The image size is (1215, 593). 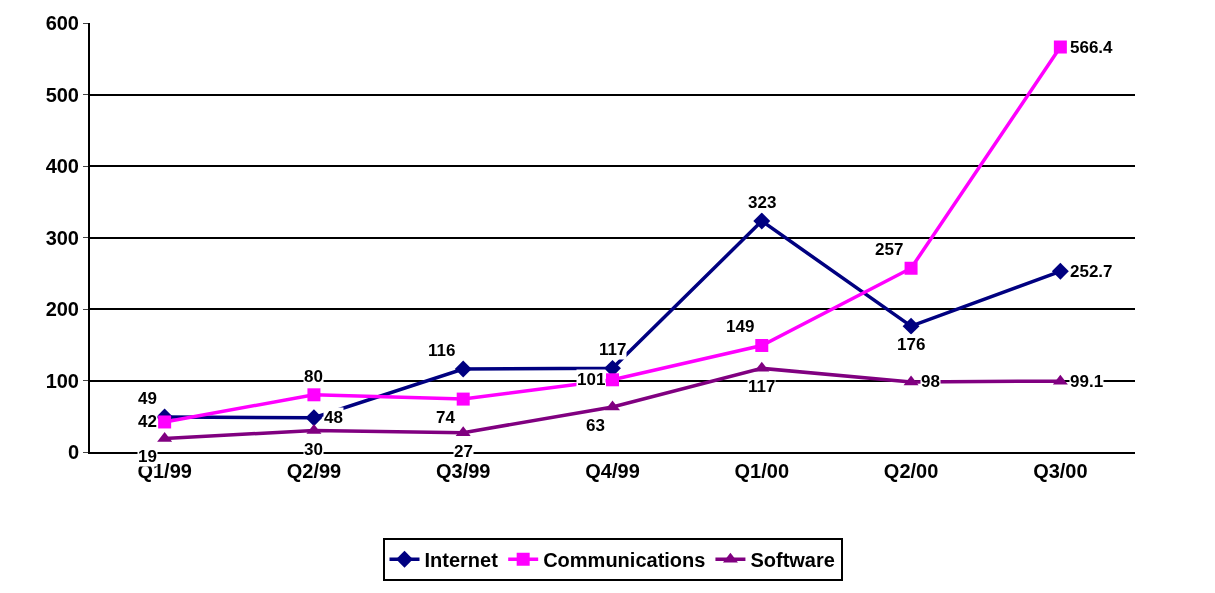 I want to click on y-tick-label: 400, so click(x=62, y=166).